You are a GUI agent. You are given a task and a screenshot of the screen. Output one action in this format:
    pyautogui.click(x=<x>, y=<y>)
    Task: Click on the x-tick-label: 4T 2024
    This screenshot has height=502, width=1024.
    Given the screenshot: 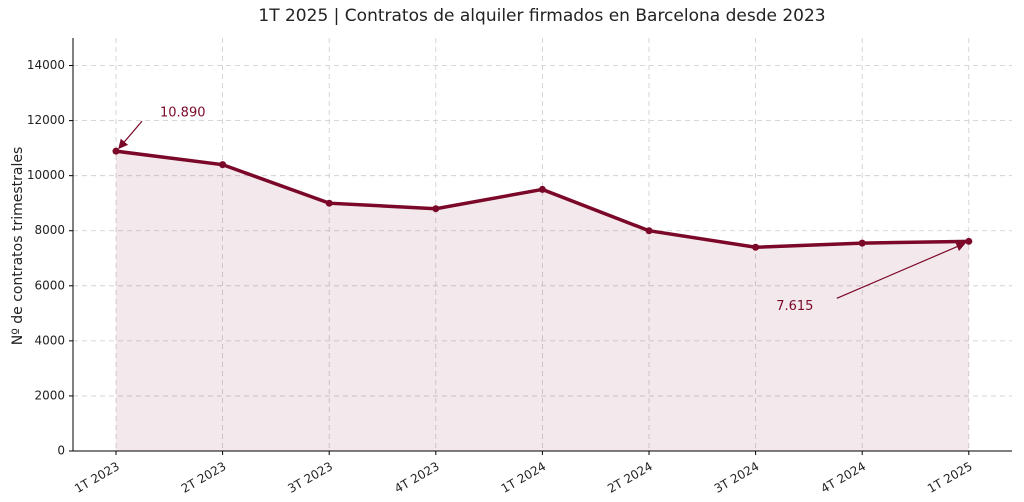 What is the action you would take?
    pyautogui.click(x=843, y=477)
    